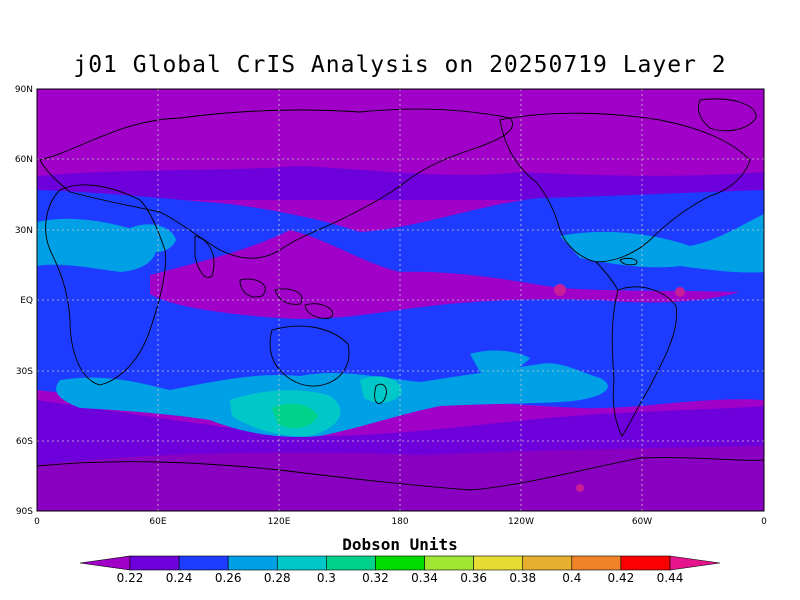  What do you see at coordinates (326, 578) in the screenshot?
I see `colorbar-tick-label: 0.3` at bounding box center [326, 578].